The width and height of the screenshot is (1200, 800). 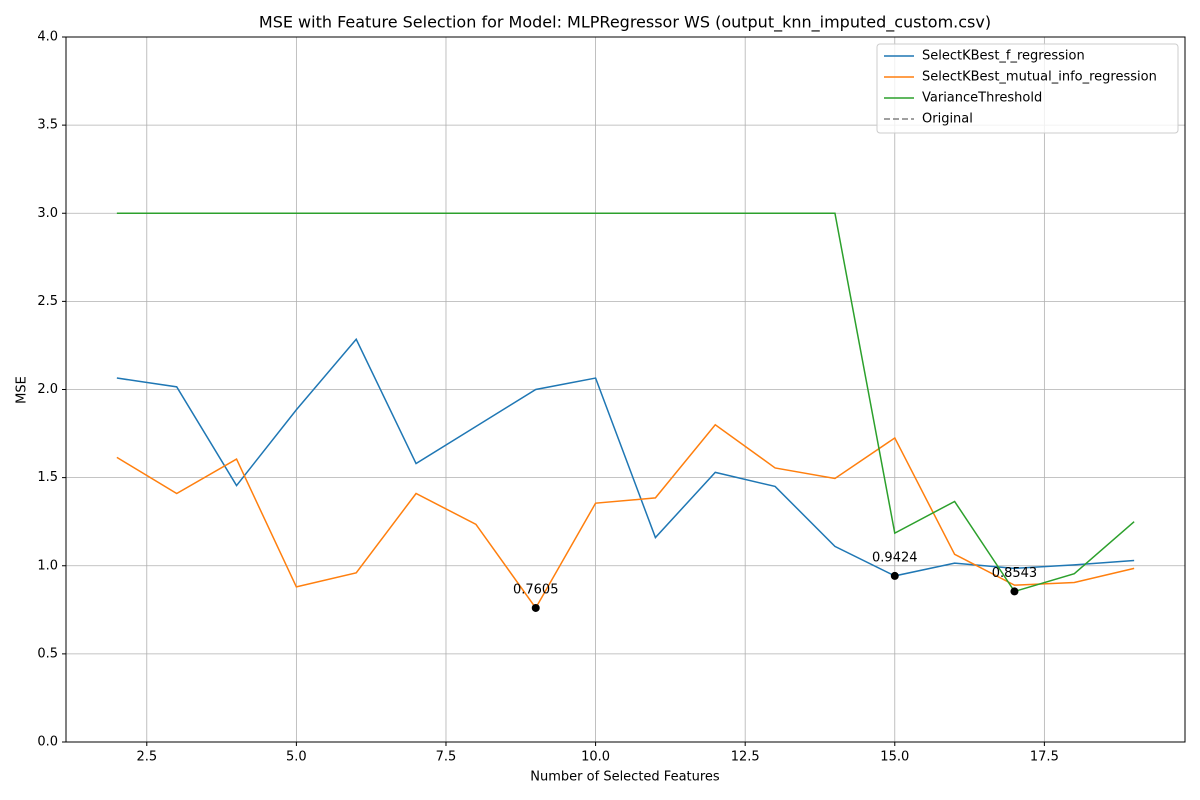 I want to click on annotation-label: 0.9424, so click(x=895, y=557).